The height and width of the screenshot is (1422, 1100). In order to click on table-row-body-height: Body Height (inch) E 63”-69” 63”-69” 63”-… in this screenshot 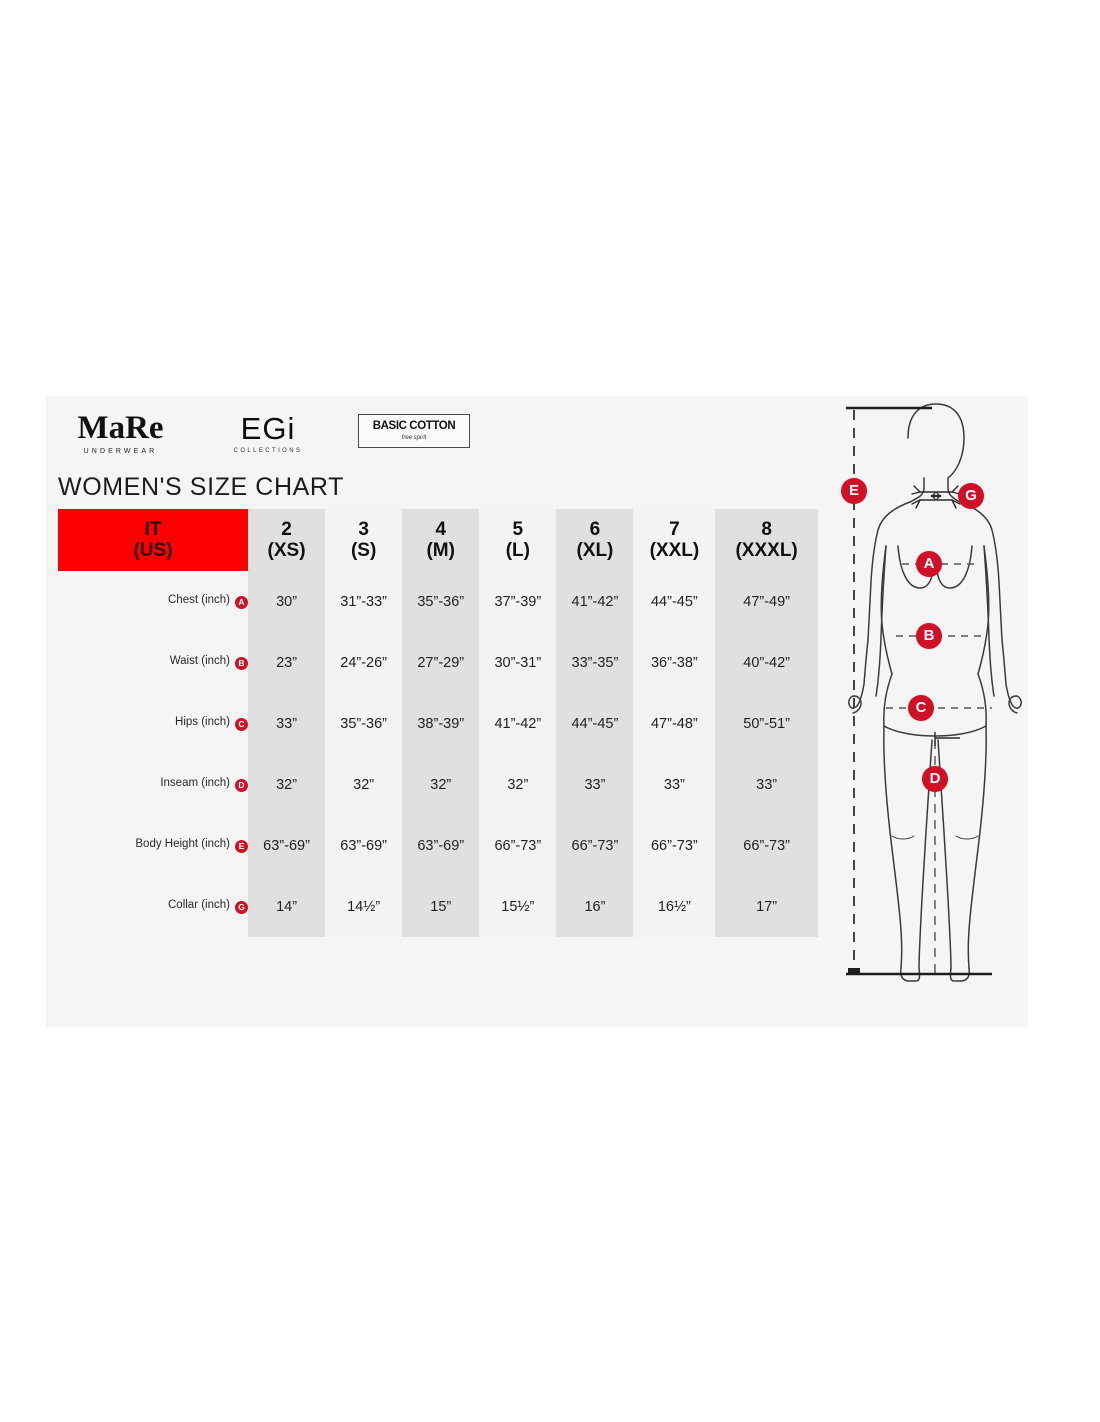, I will do `click(438, 845)`.